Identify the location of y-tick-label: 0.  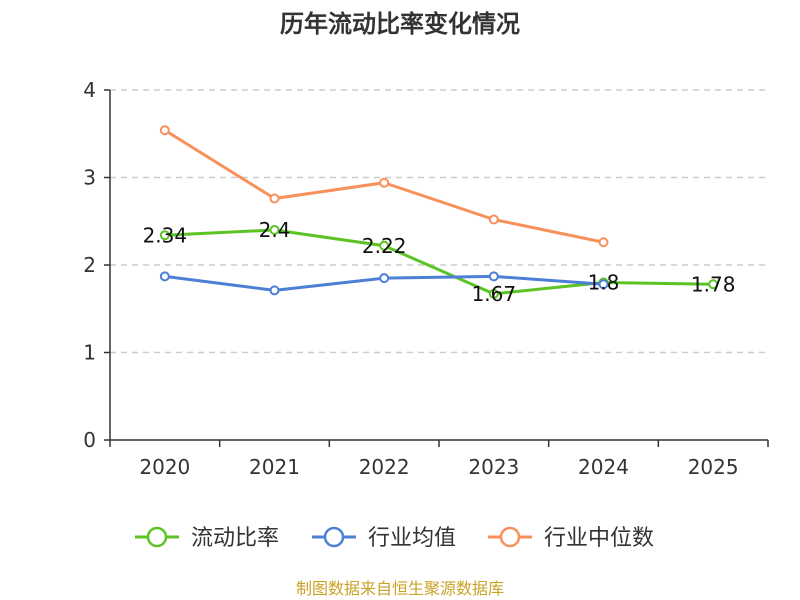
(89, 440).